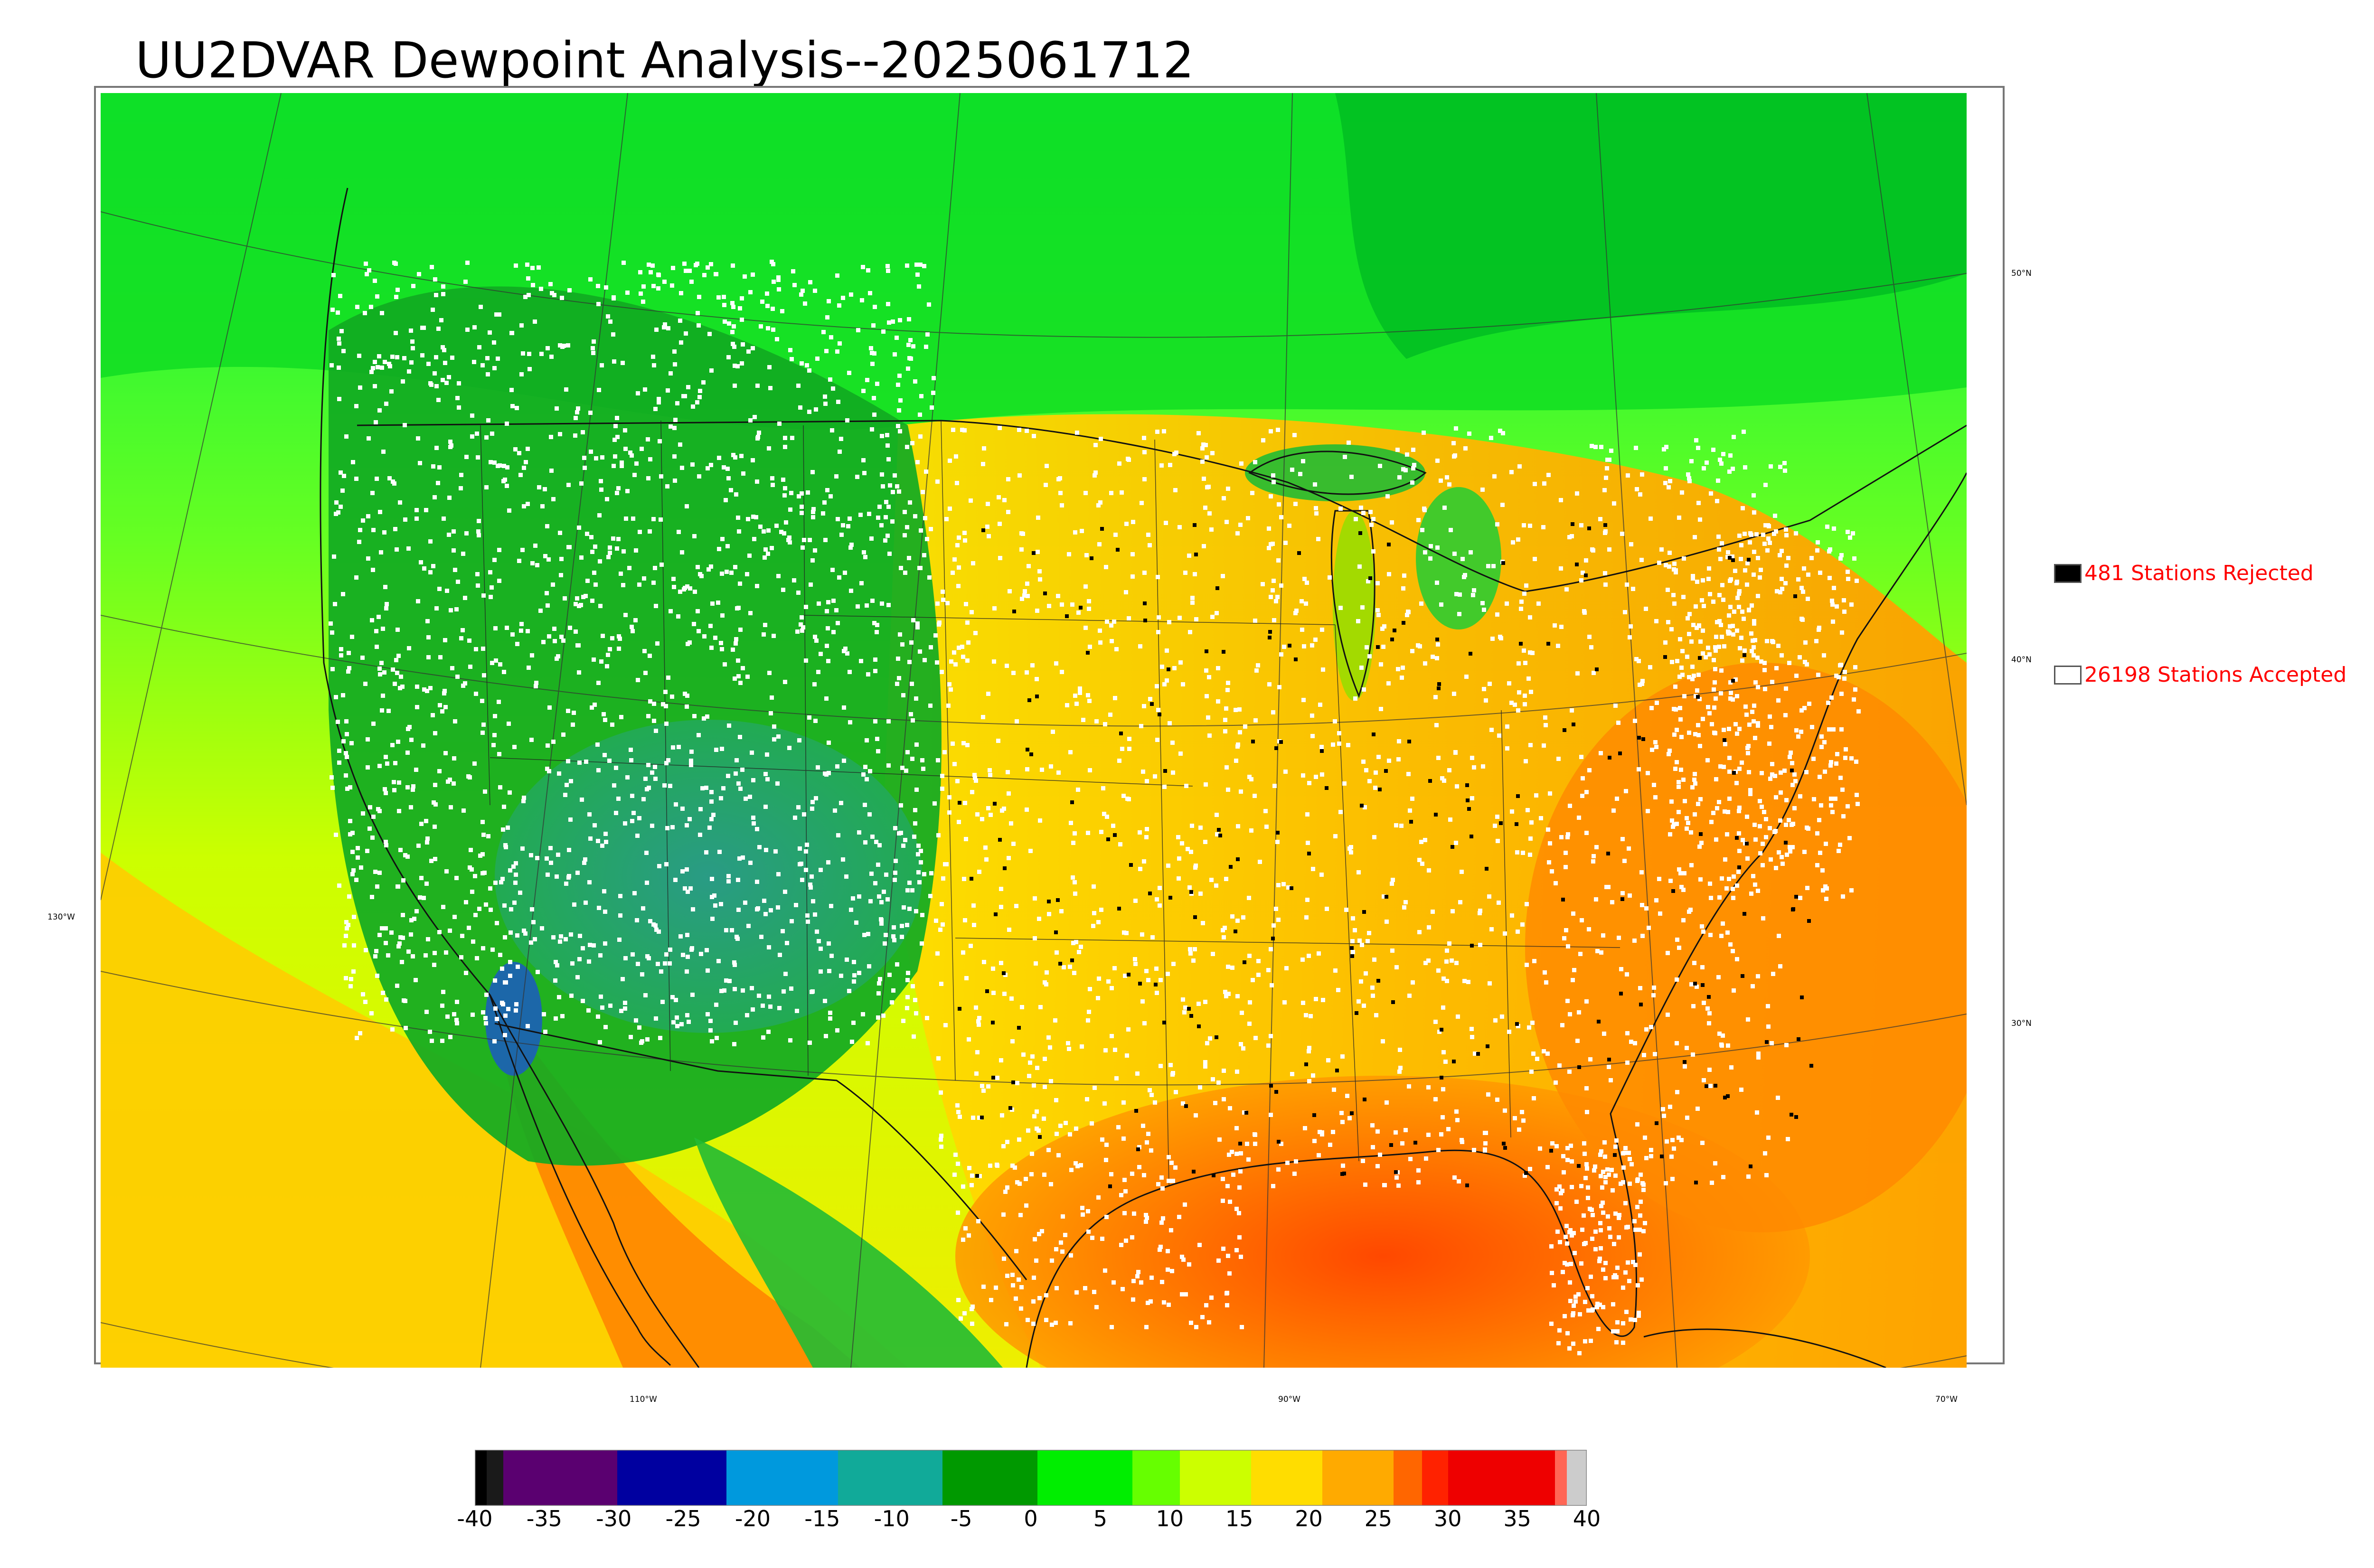 This screenshot has height=1568, width=2374. I want to click on lake-michigan-shore, so click(1352, 604).